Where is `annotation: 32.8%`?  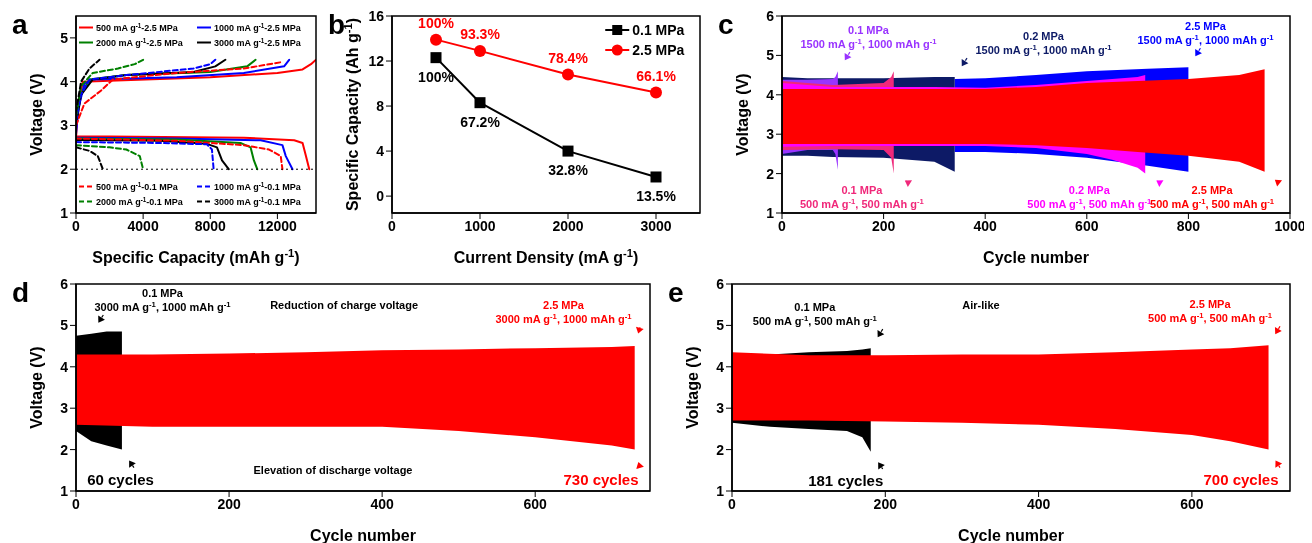 annotation: 32.8% is located at coordinates (568, 170).